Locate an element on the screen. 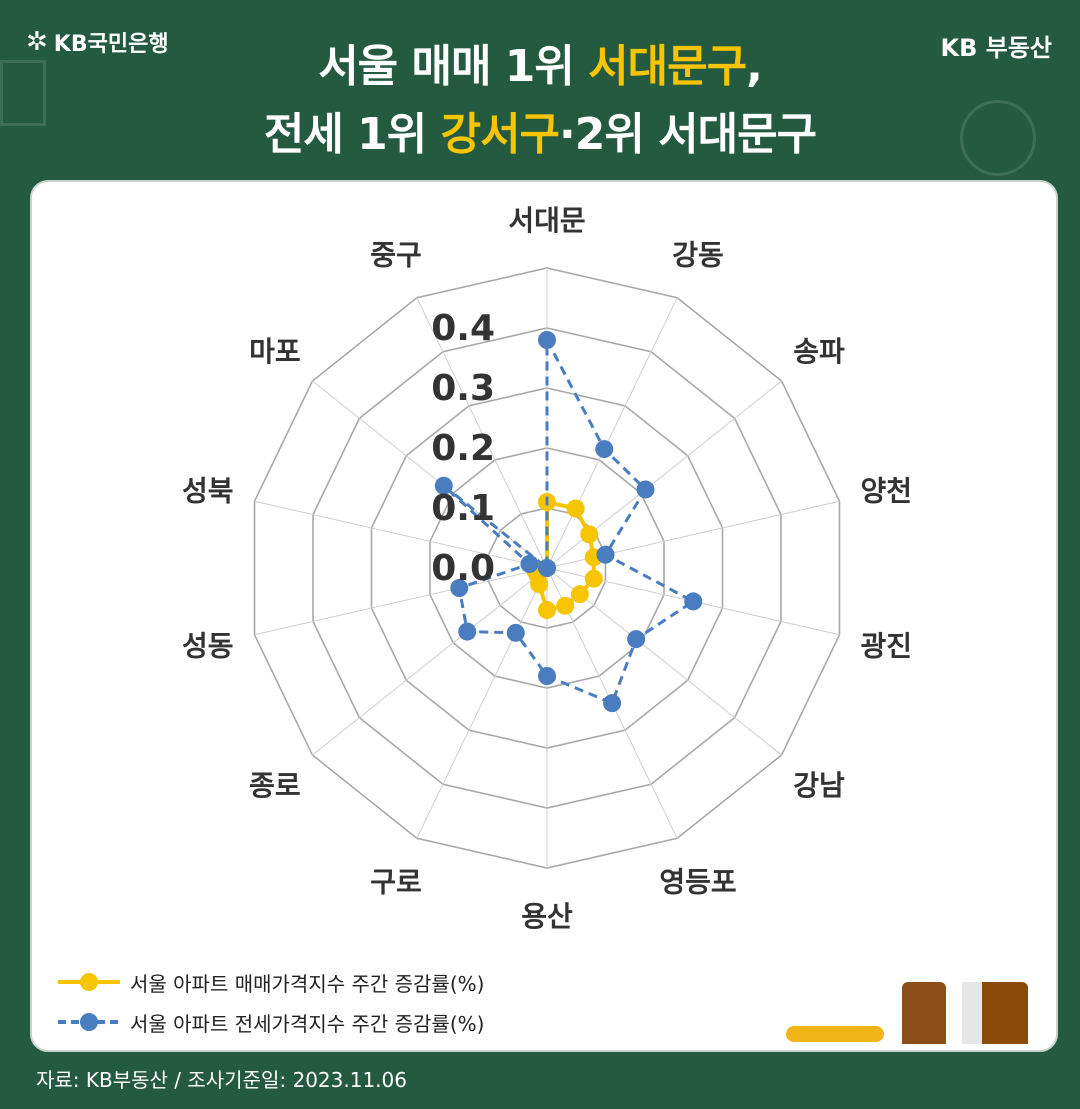  title-line-2-suffix: ·2위 서대문구 is located at coordinates (688, 134).